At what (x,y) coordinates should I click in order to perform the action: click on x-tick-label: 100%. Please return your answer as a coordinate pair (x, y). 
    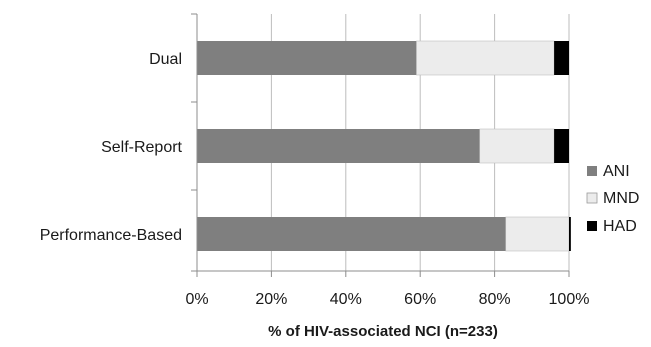
    Looking at the image, I should click on (569, 299).